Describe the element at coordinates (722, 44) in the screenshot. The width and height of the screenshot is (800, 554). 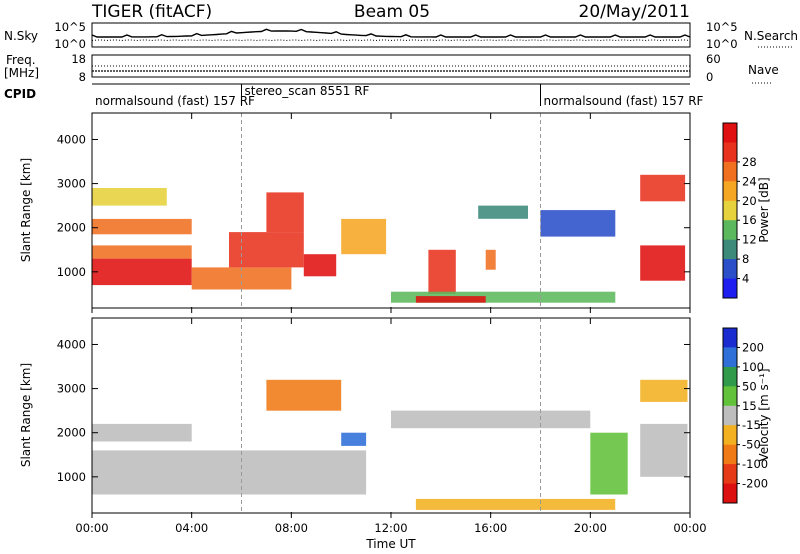
I see `noise-right-tick-bottom: 10^0` at that location.